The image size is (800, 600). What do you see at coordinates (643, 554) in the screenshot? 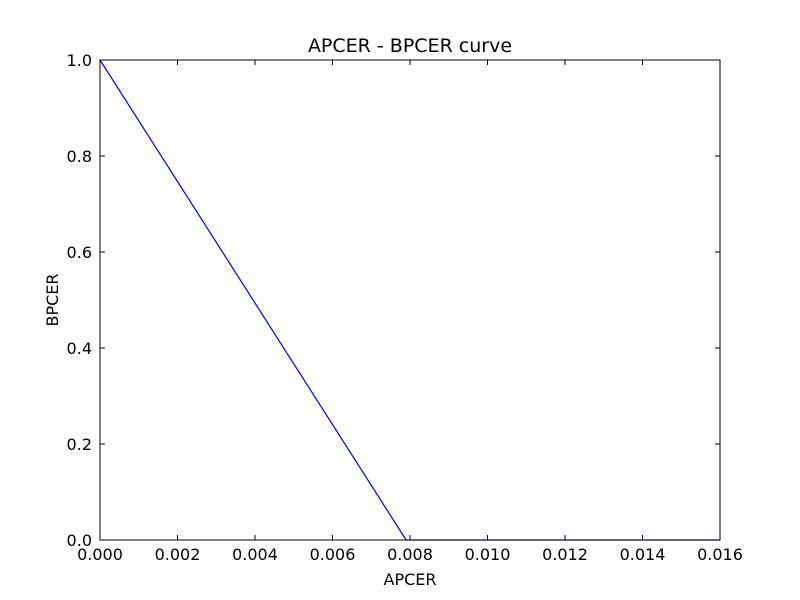
I see `x-tick-label: 0.014` at bounding box center [643, 554].